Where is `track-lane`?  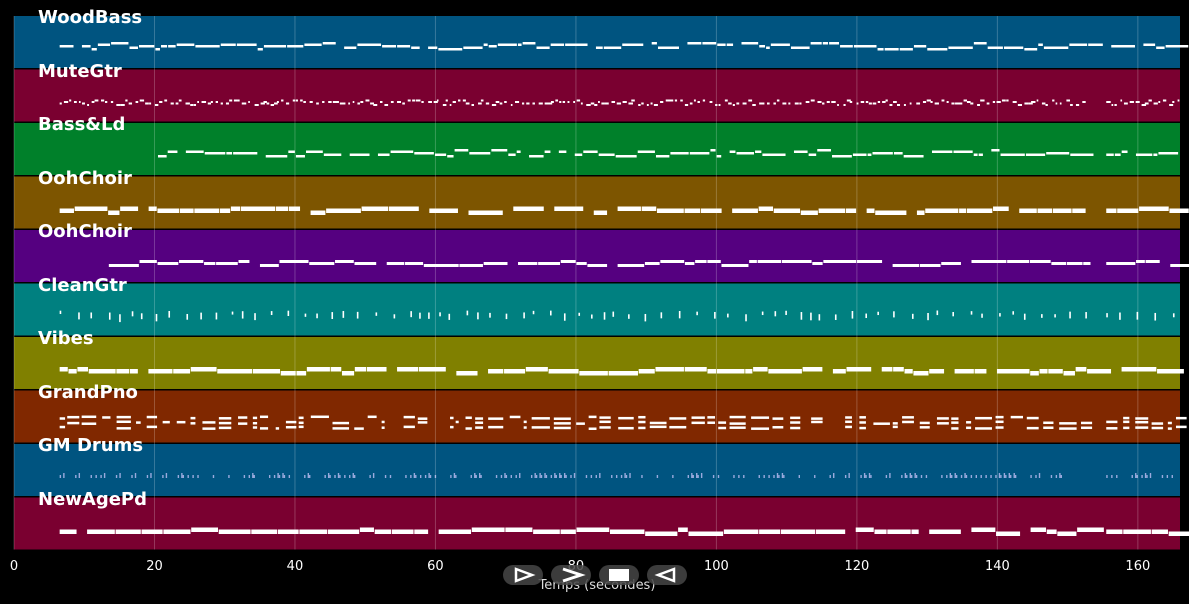
track-lane is located at coordinates (601, 256).